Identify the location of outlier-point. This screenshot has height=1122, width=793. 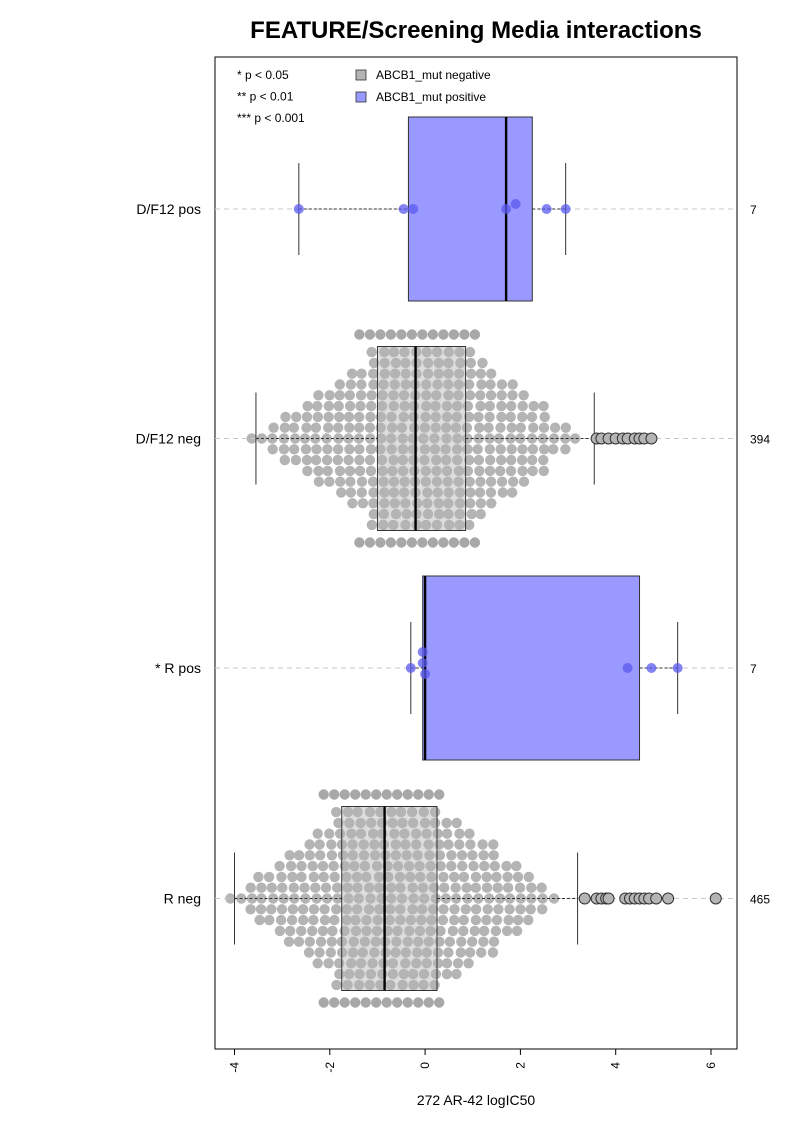
(584, 898).